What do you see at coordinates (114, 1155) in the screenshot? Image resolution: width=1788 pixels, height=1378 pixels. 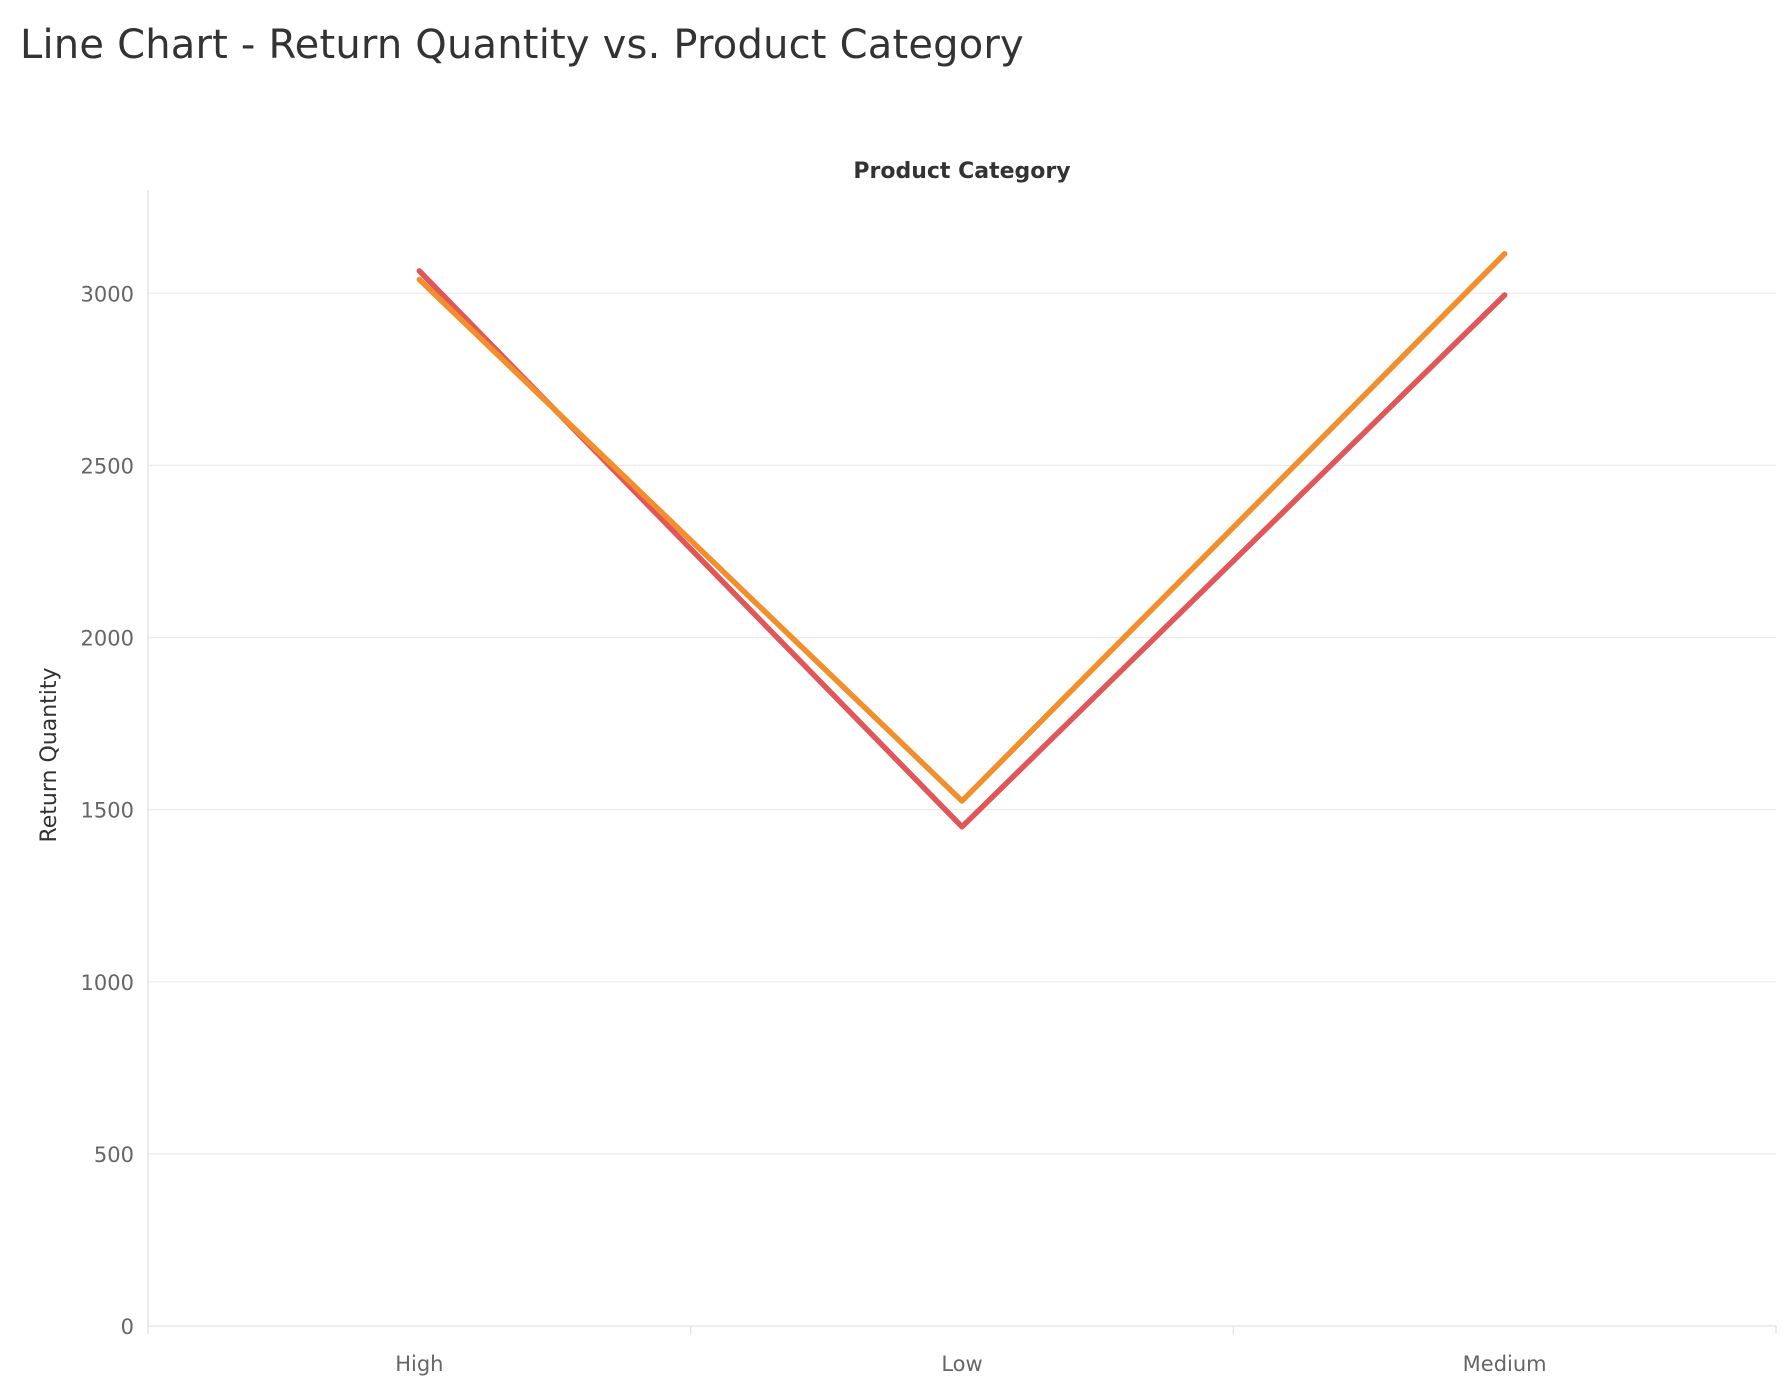 I see `y-tick-label: 500` at bounding box center [114, 1155].